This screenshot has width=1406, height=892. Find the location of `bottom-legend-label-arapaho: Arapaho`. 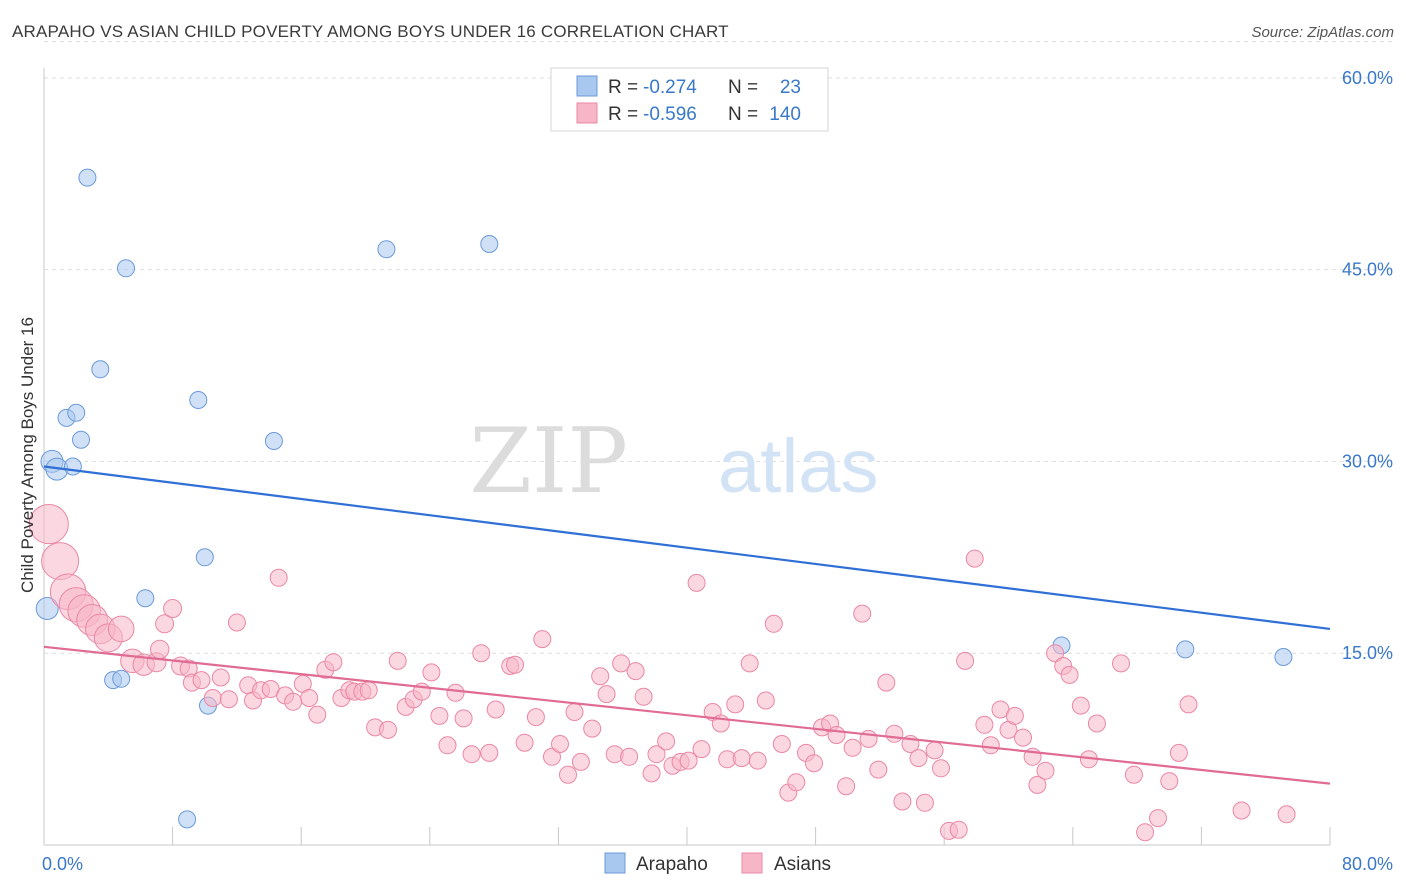

bottom-legend-label-arapaho: Arapaho is located at coordinates (672, 864).